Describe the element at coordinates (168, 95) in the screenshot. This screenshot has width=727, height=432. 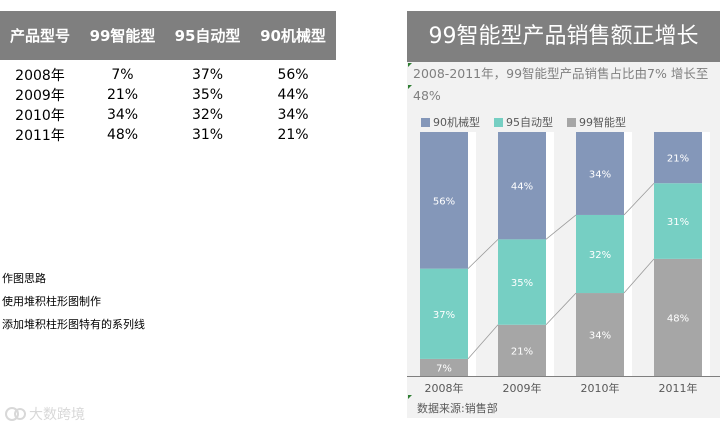
I see `table-row: 2009年 21% 35% 44%` at that location.